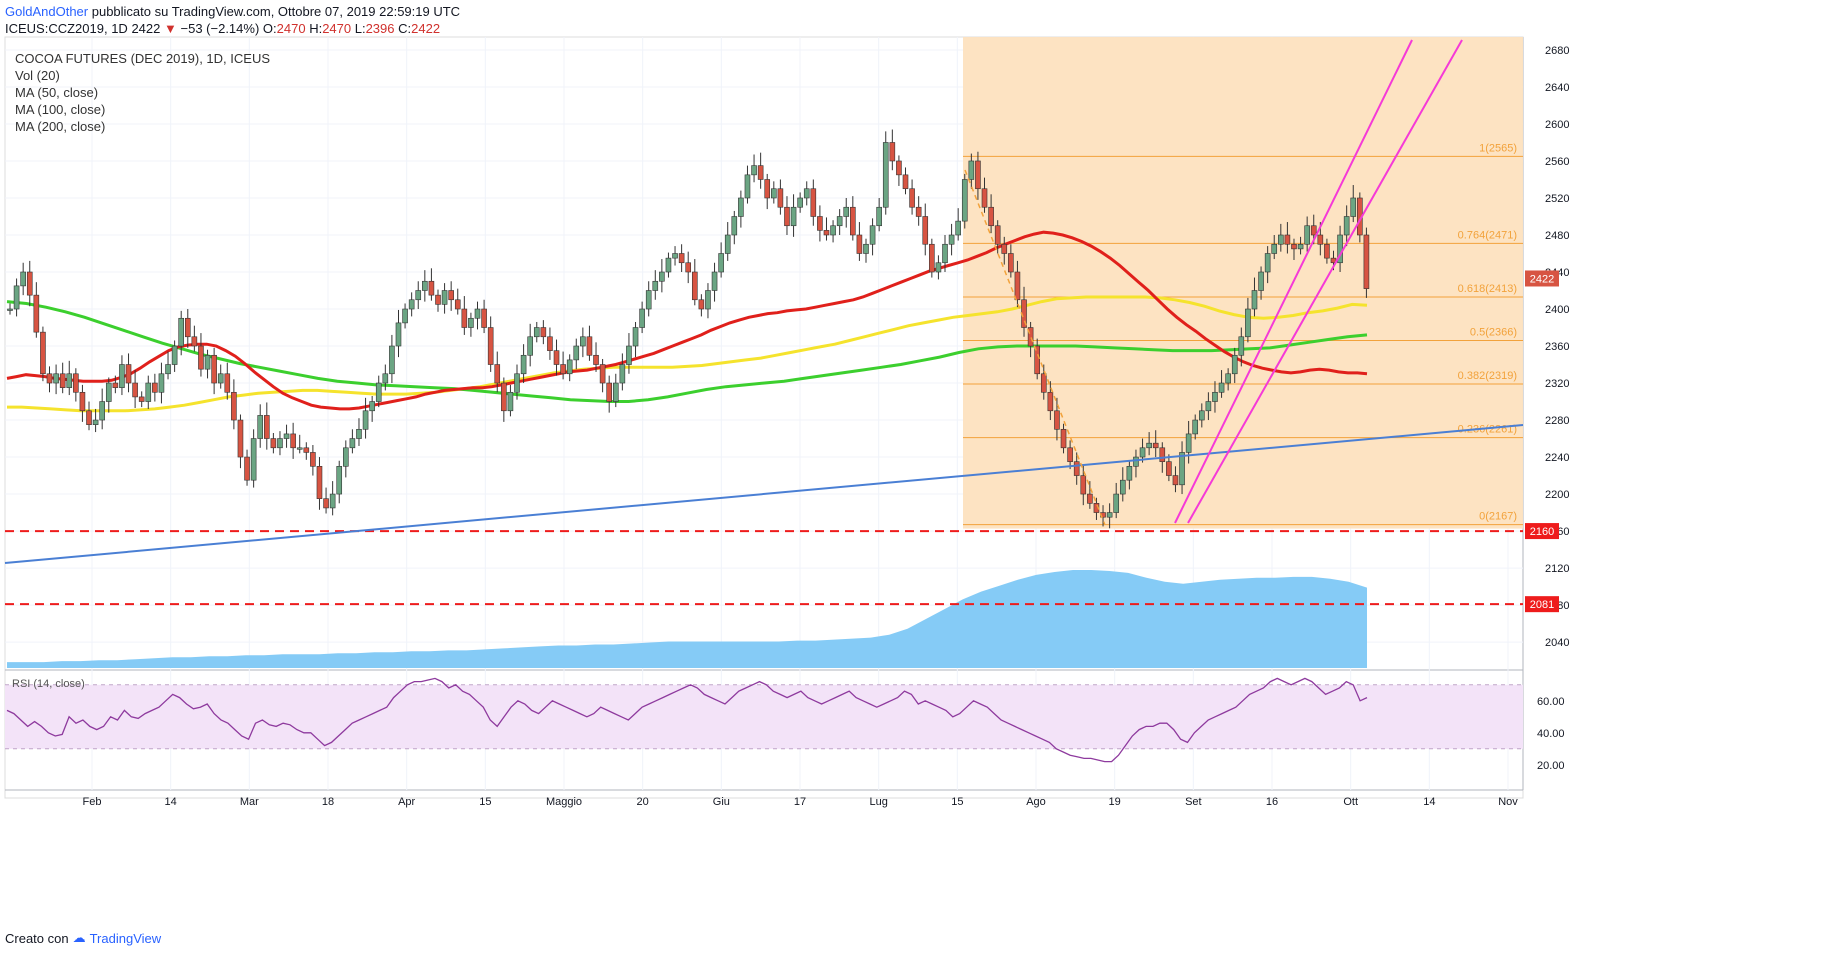  What do you see at coordinates (1325, 281) in the screenshot?
I see `channel-lower-line` at bounding box center [1325, 281].